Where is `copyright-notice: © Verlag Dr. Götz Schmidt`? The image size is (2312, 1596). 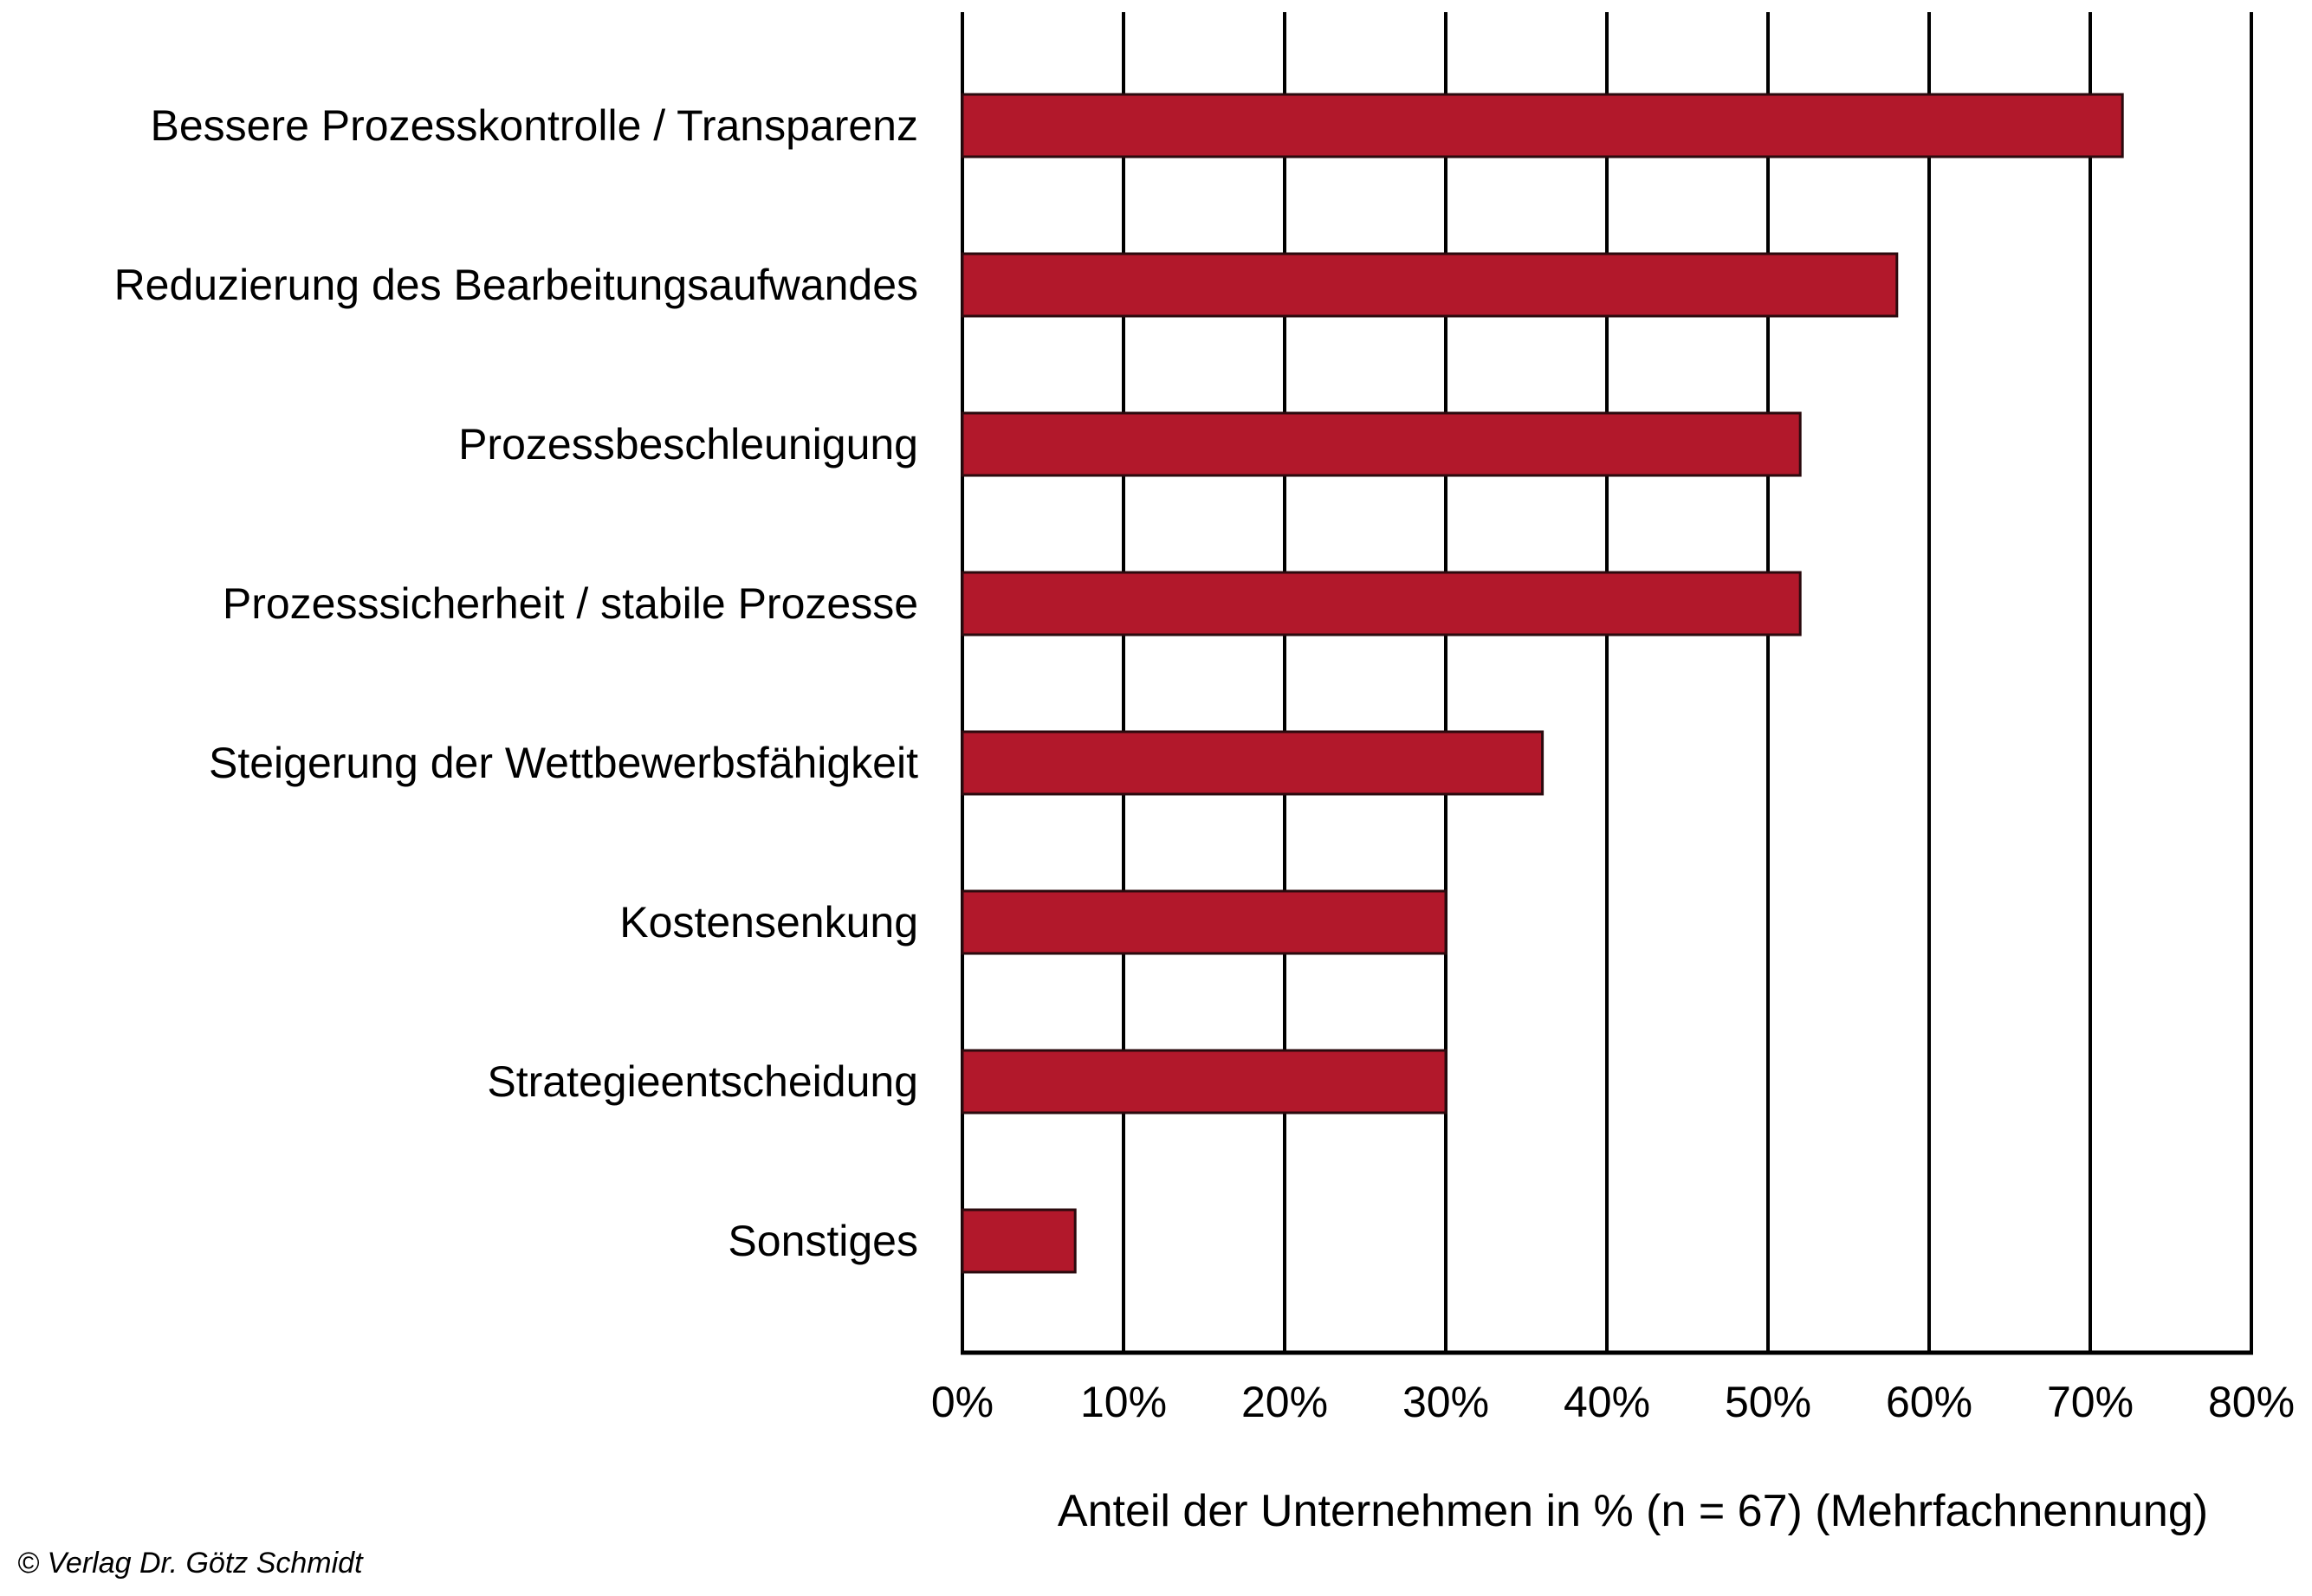
copyright-notice: © Verlag Dr. Götz Schmidt is located at coordinates (190, 1563).